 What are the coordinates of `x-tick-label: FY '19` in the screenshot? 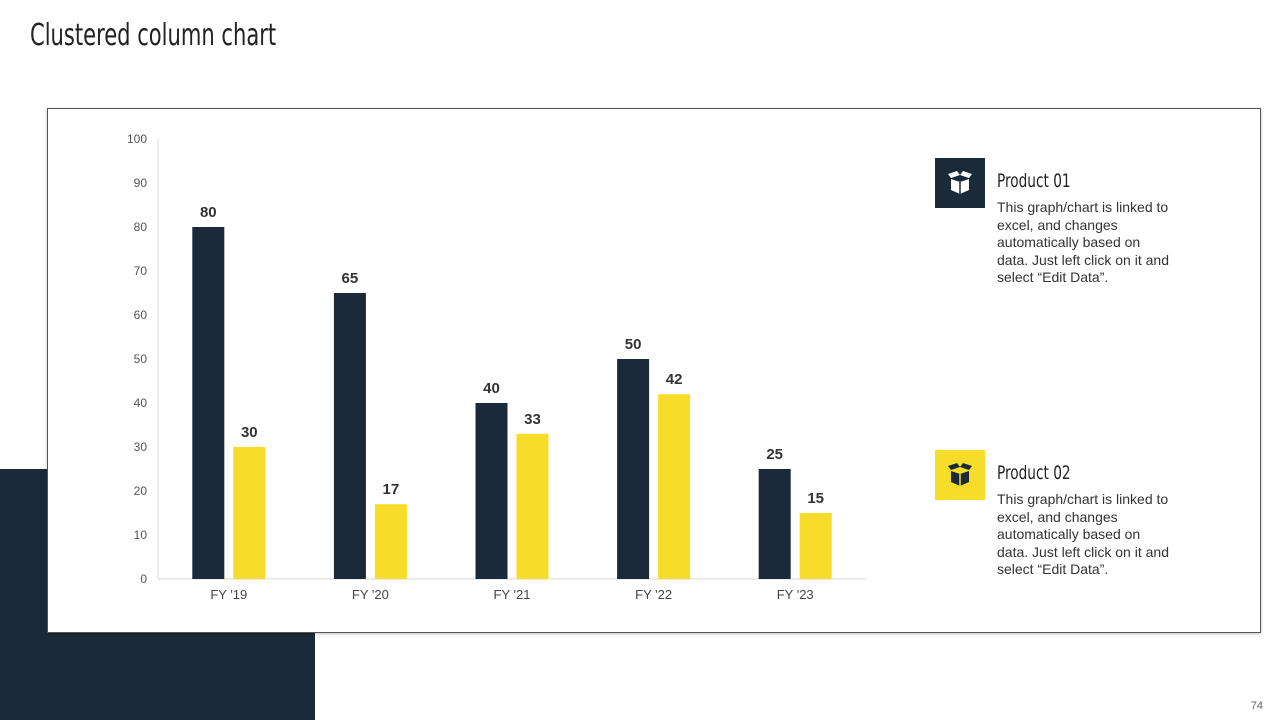 It's located at (228, 594).